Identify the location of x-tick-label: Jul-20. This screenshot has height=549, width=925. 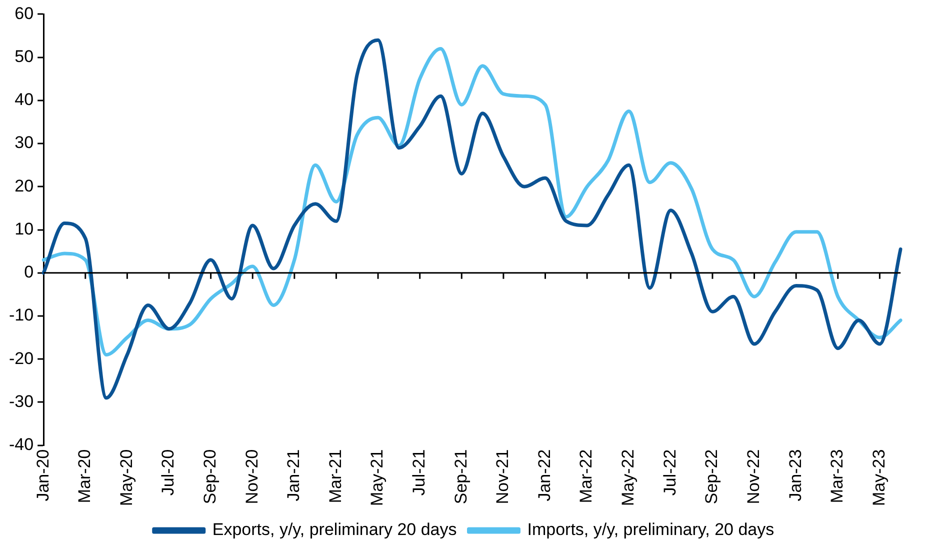
(168, 472).